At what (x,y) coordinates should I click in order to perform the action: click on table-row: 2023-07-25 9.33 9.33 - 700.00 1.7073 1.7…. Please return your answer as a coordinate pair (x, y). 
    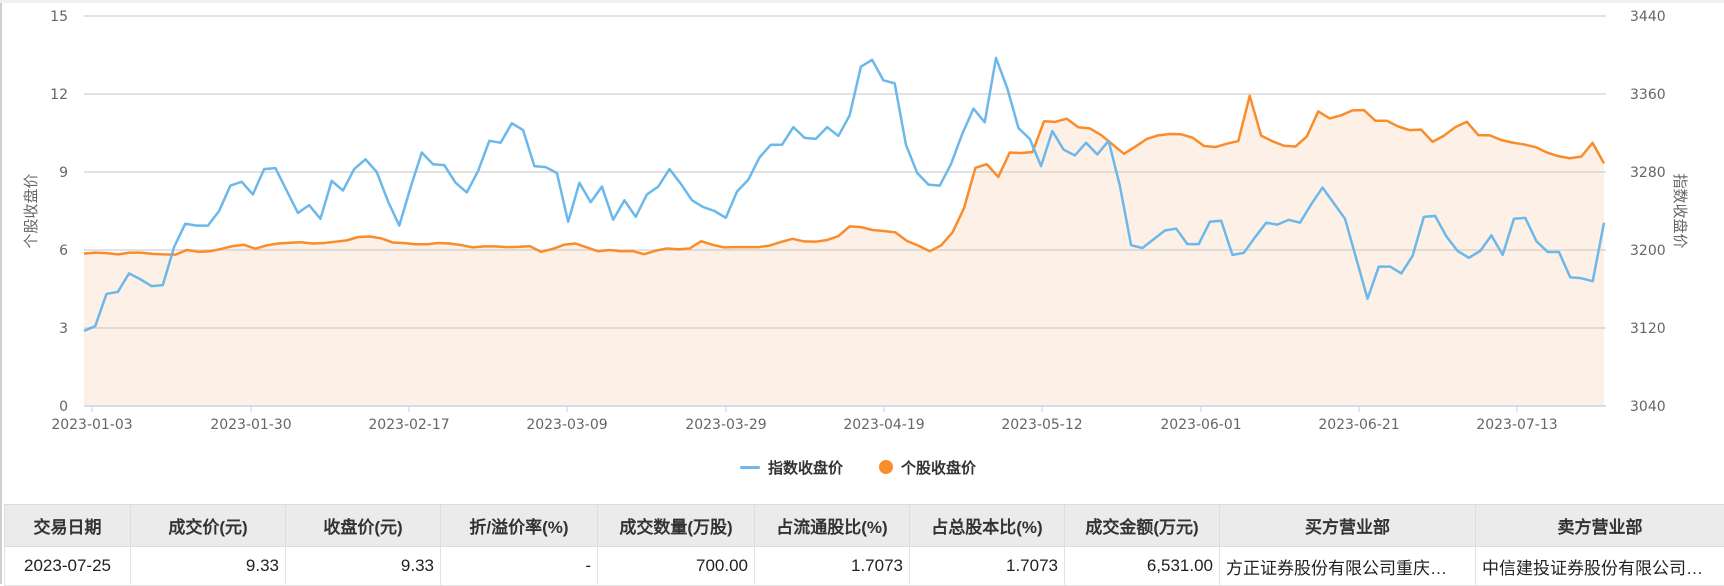
    Looking at the image, I should click on (864, 566).